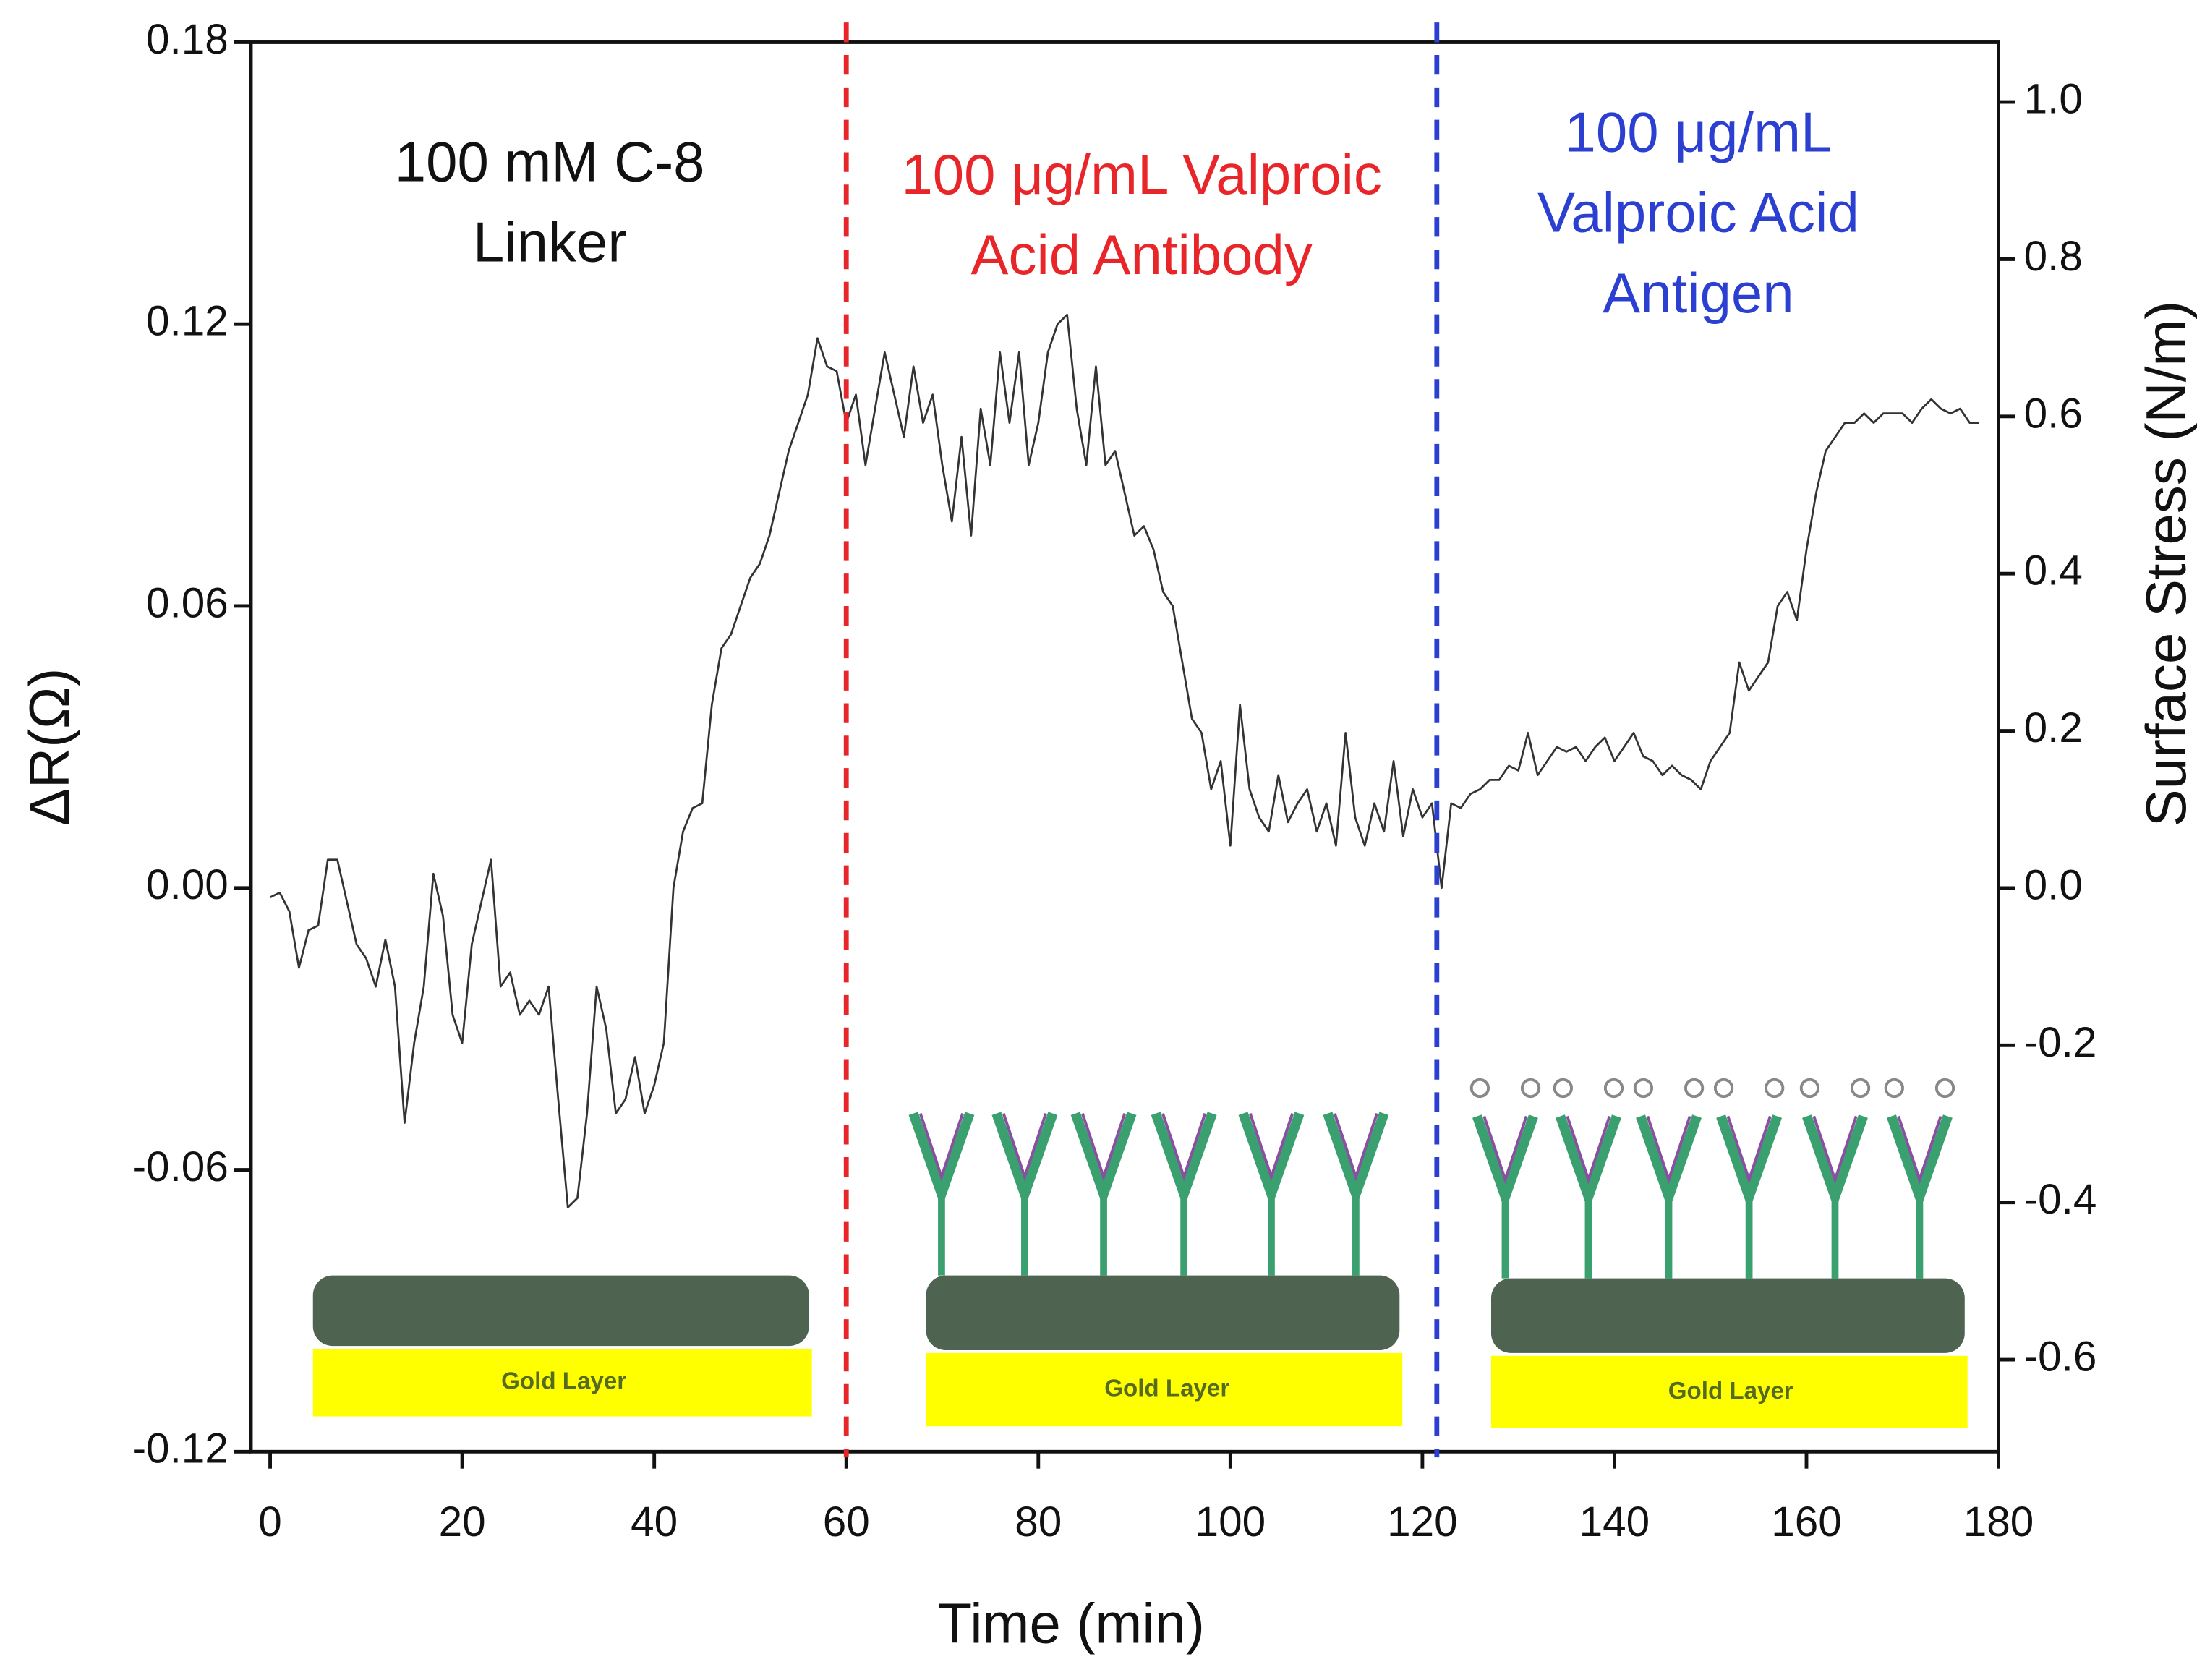 This screenshot has height=1680, width=2210. What do you see at coordinates (2060, 1199) in the screenshot?
I see `y2-tick-label: -0.4` at bounding box center [2060, 1199].